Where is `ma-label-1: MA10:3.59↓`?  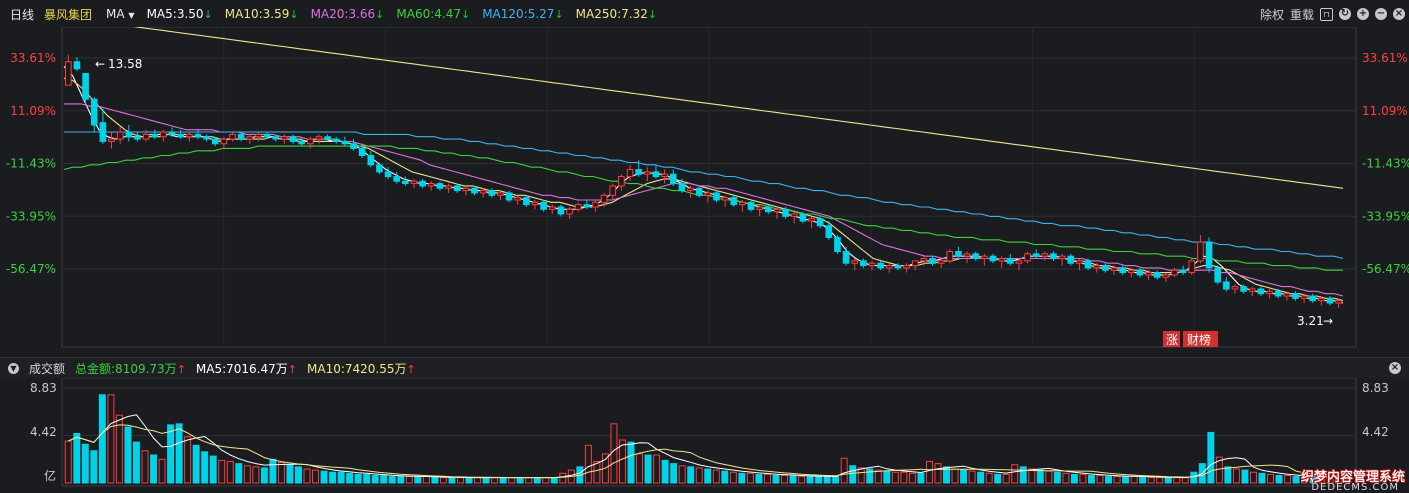
ma-label-1: MA10:3.59↓ is located at coordinates (261, 14).